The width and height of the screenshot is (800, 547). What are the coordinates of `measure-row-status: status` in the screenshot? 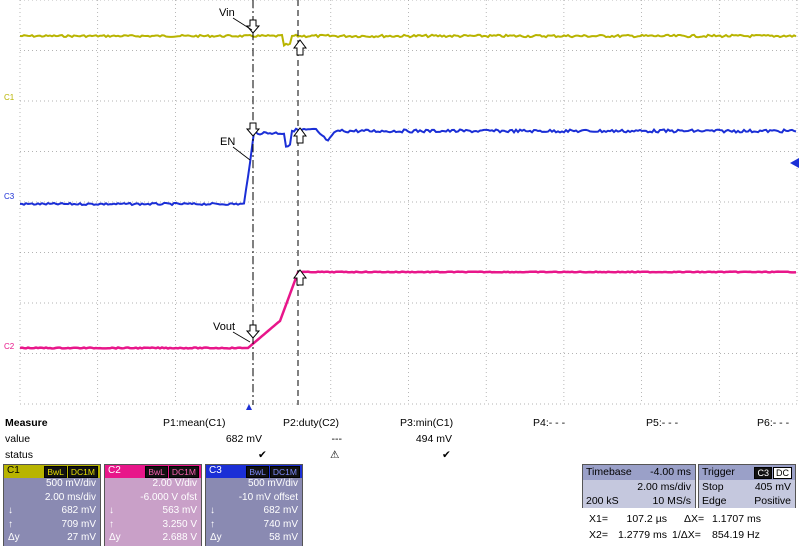 It's located at (19, 455).